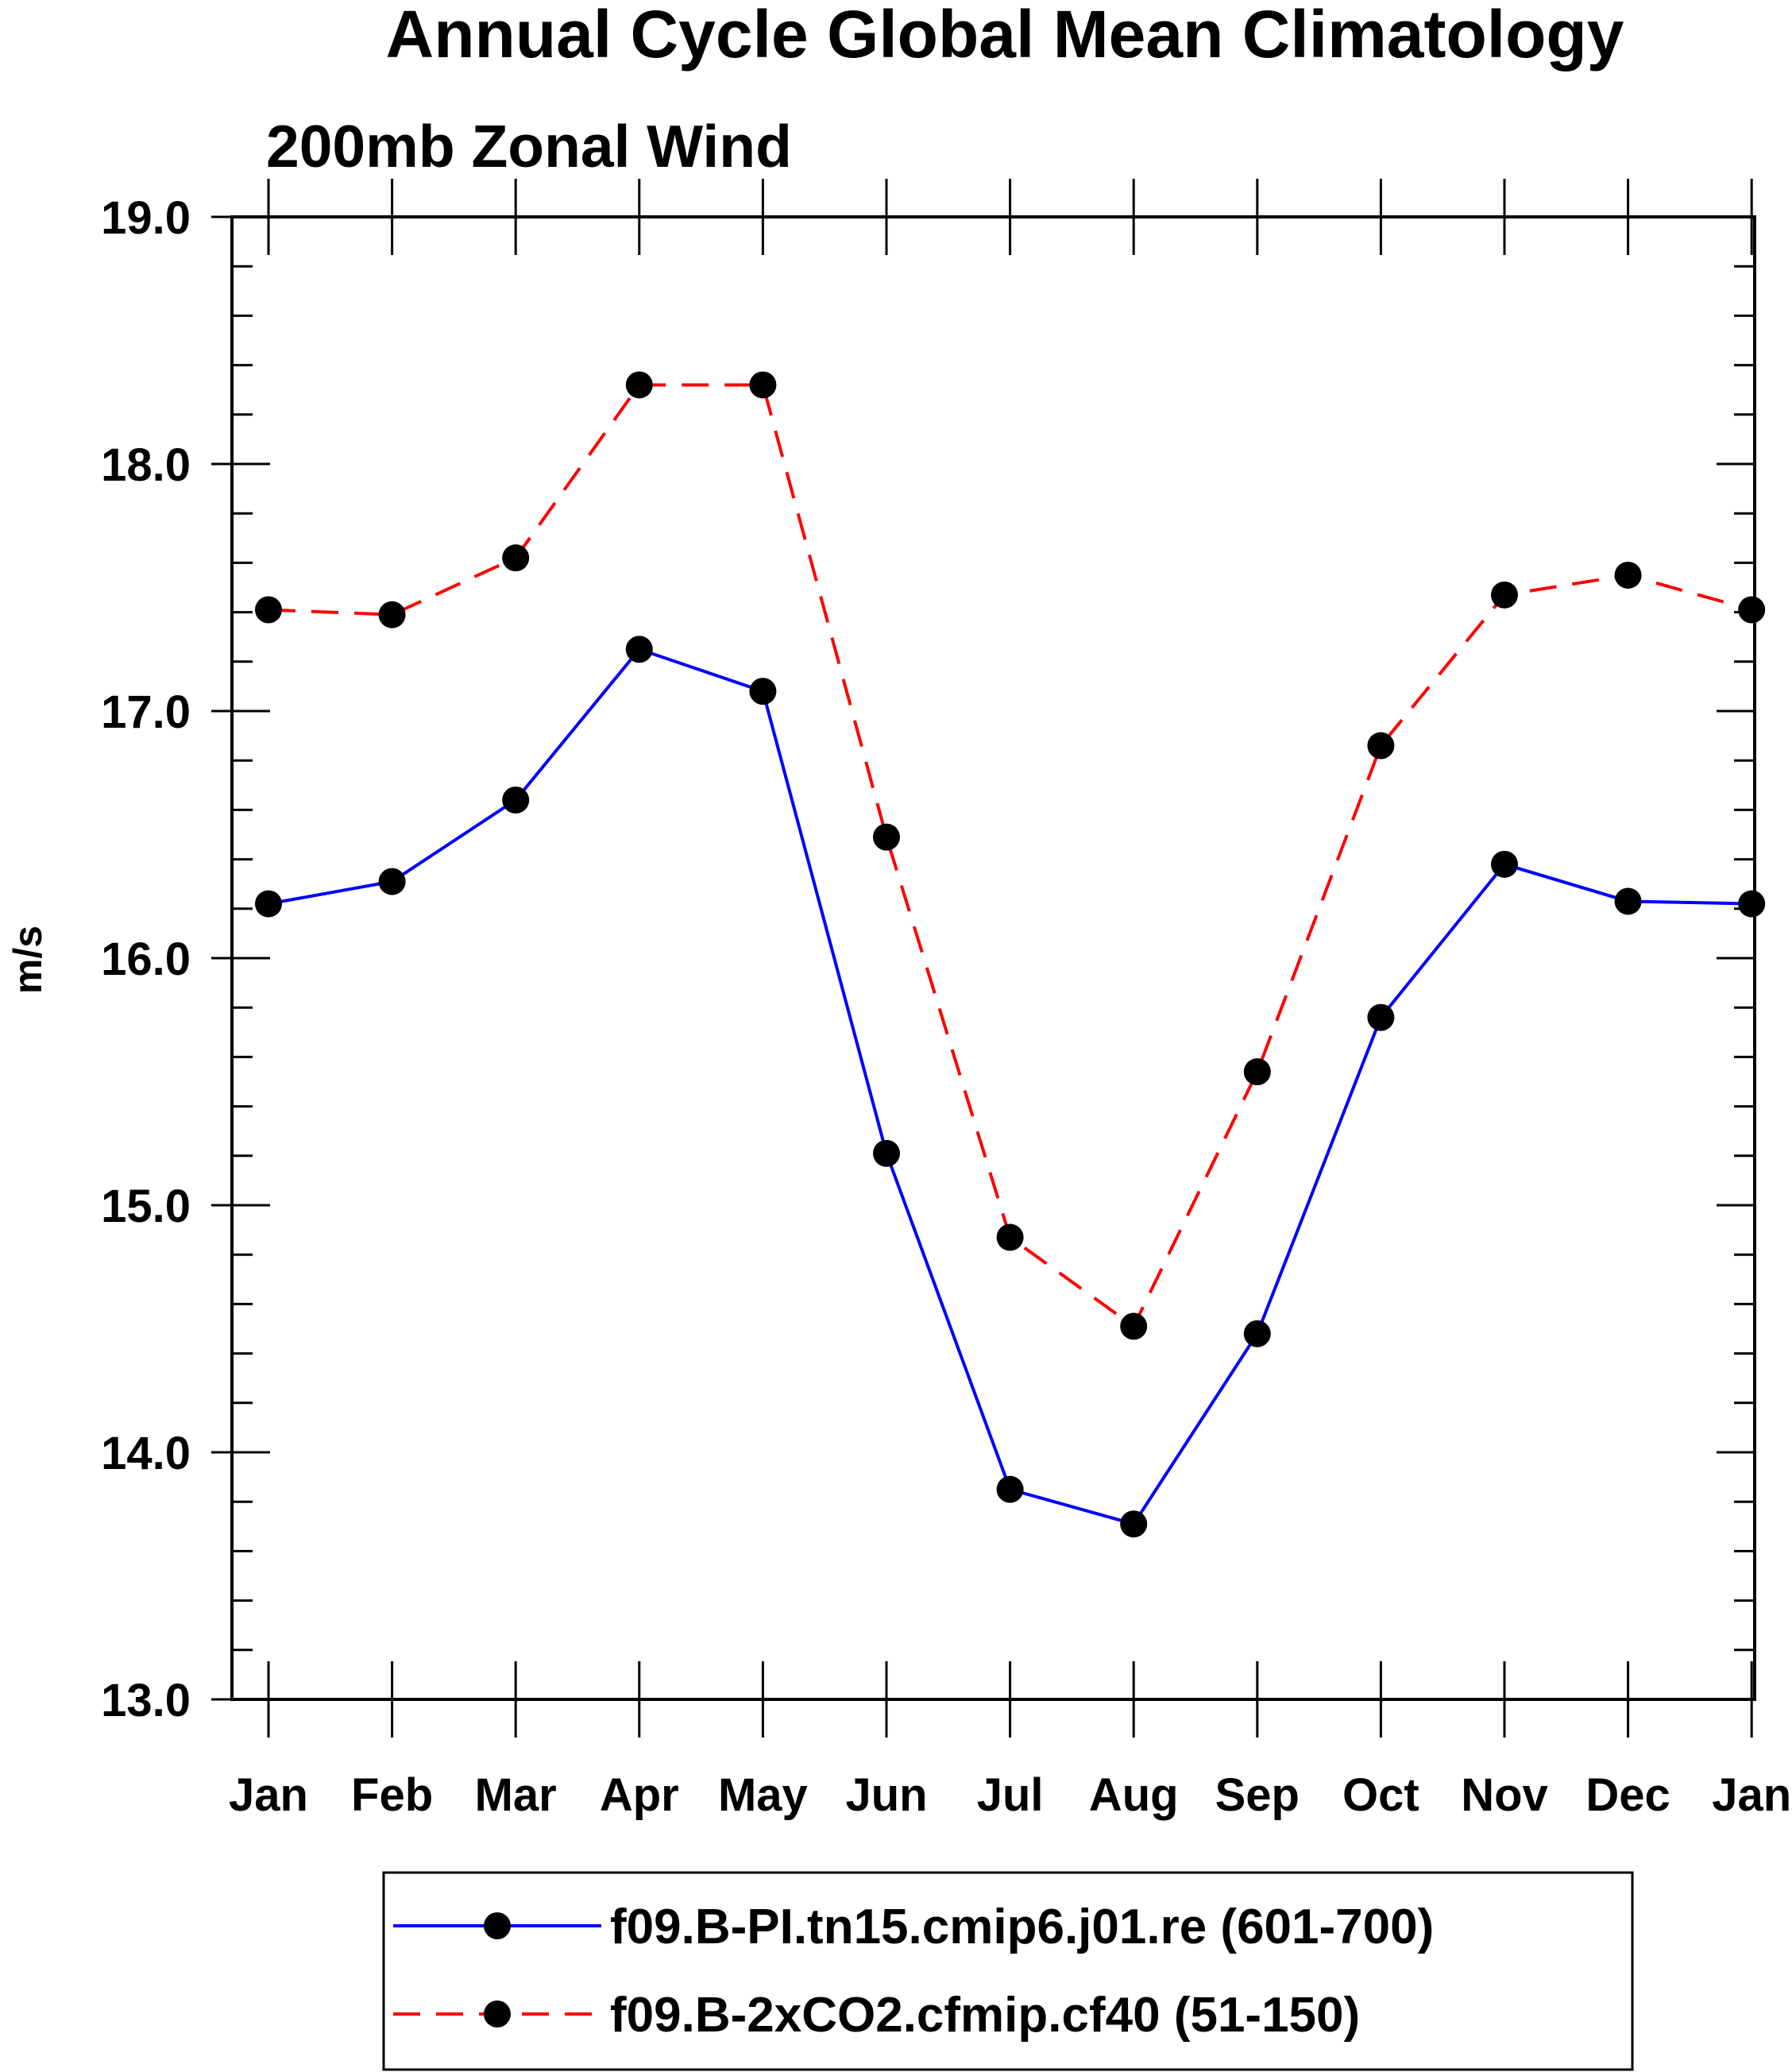 This screenshot has height=2072, width=1792. Describe the element at coordinates (1005, 36) in the screenshot. I see `chart-title: Annual Cycle Global Mean Climatology` at that location.